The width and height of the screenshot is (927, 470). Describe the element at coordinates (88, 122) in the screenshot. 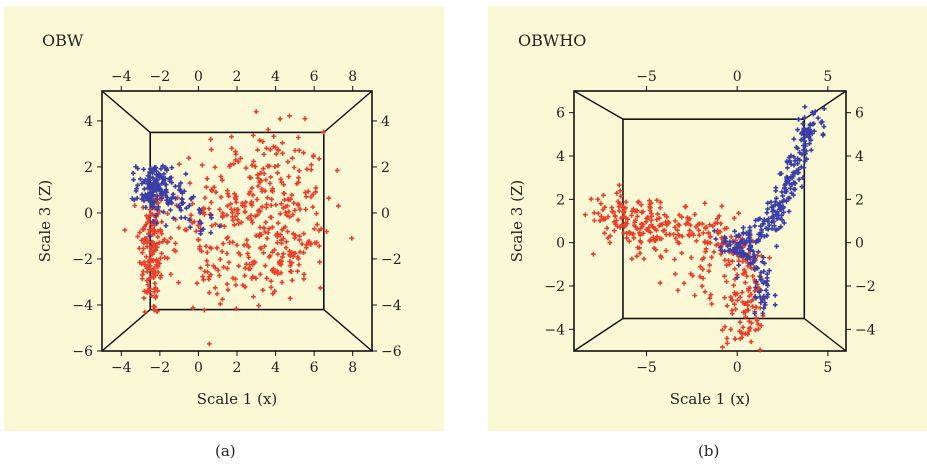

I see `y-tick-label-left: 4` at that location.